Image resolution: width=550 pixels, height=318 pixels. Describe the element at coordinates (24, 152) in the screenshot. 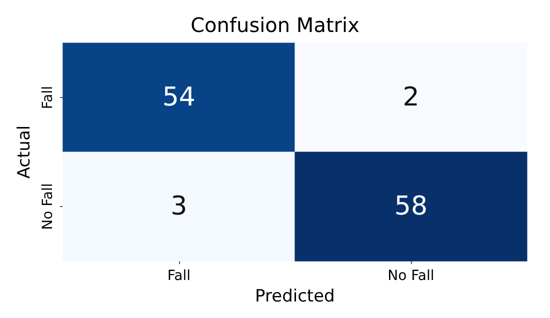

I see `y-axis-title: Actual` at that location.